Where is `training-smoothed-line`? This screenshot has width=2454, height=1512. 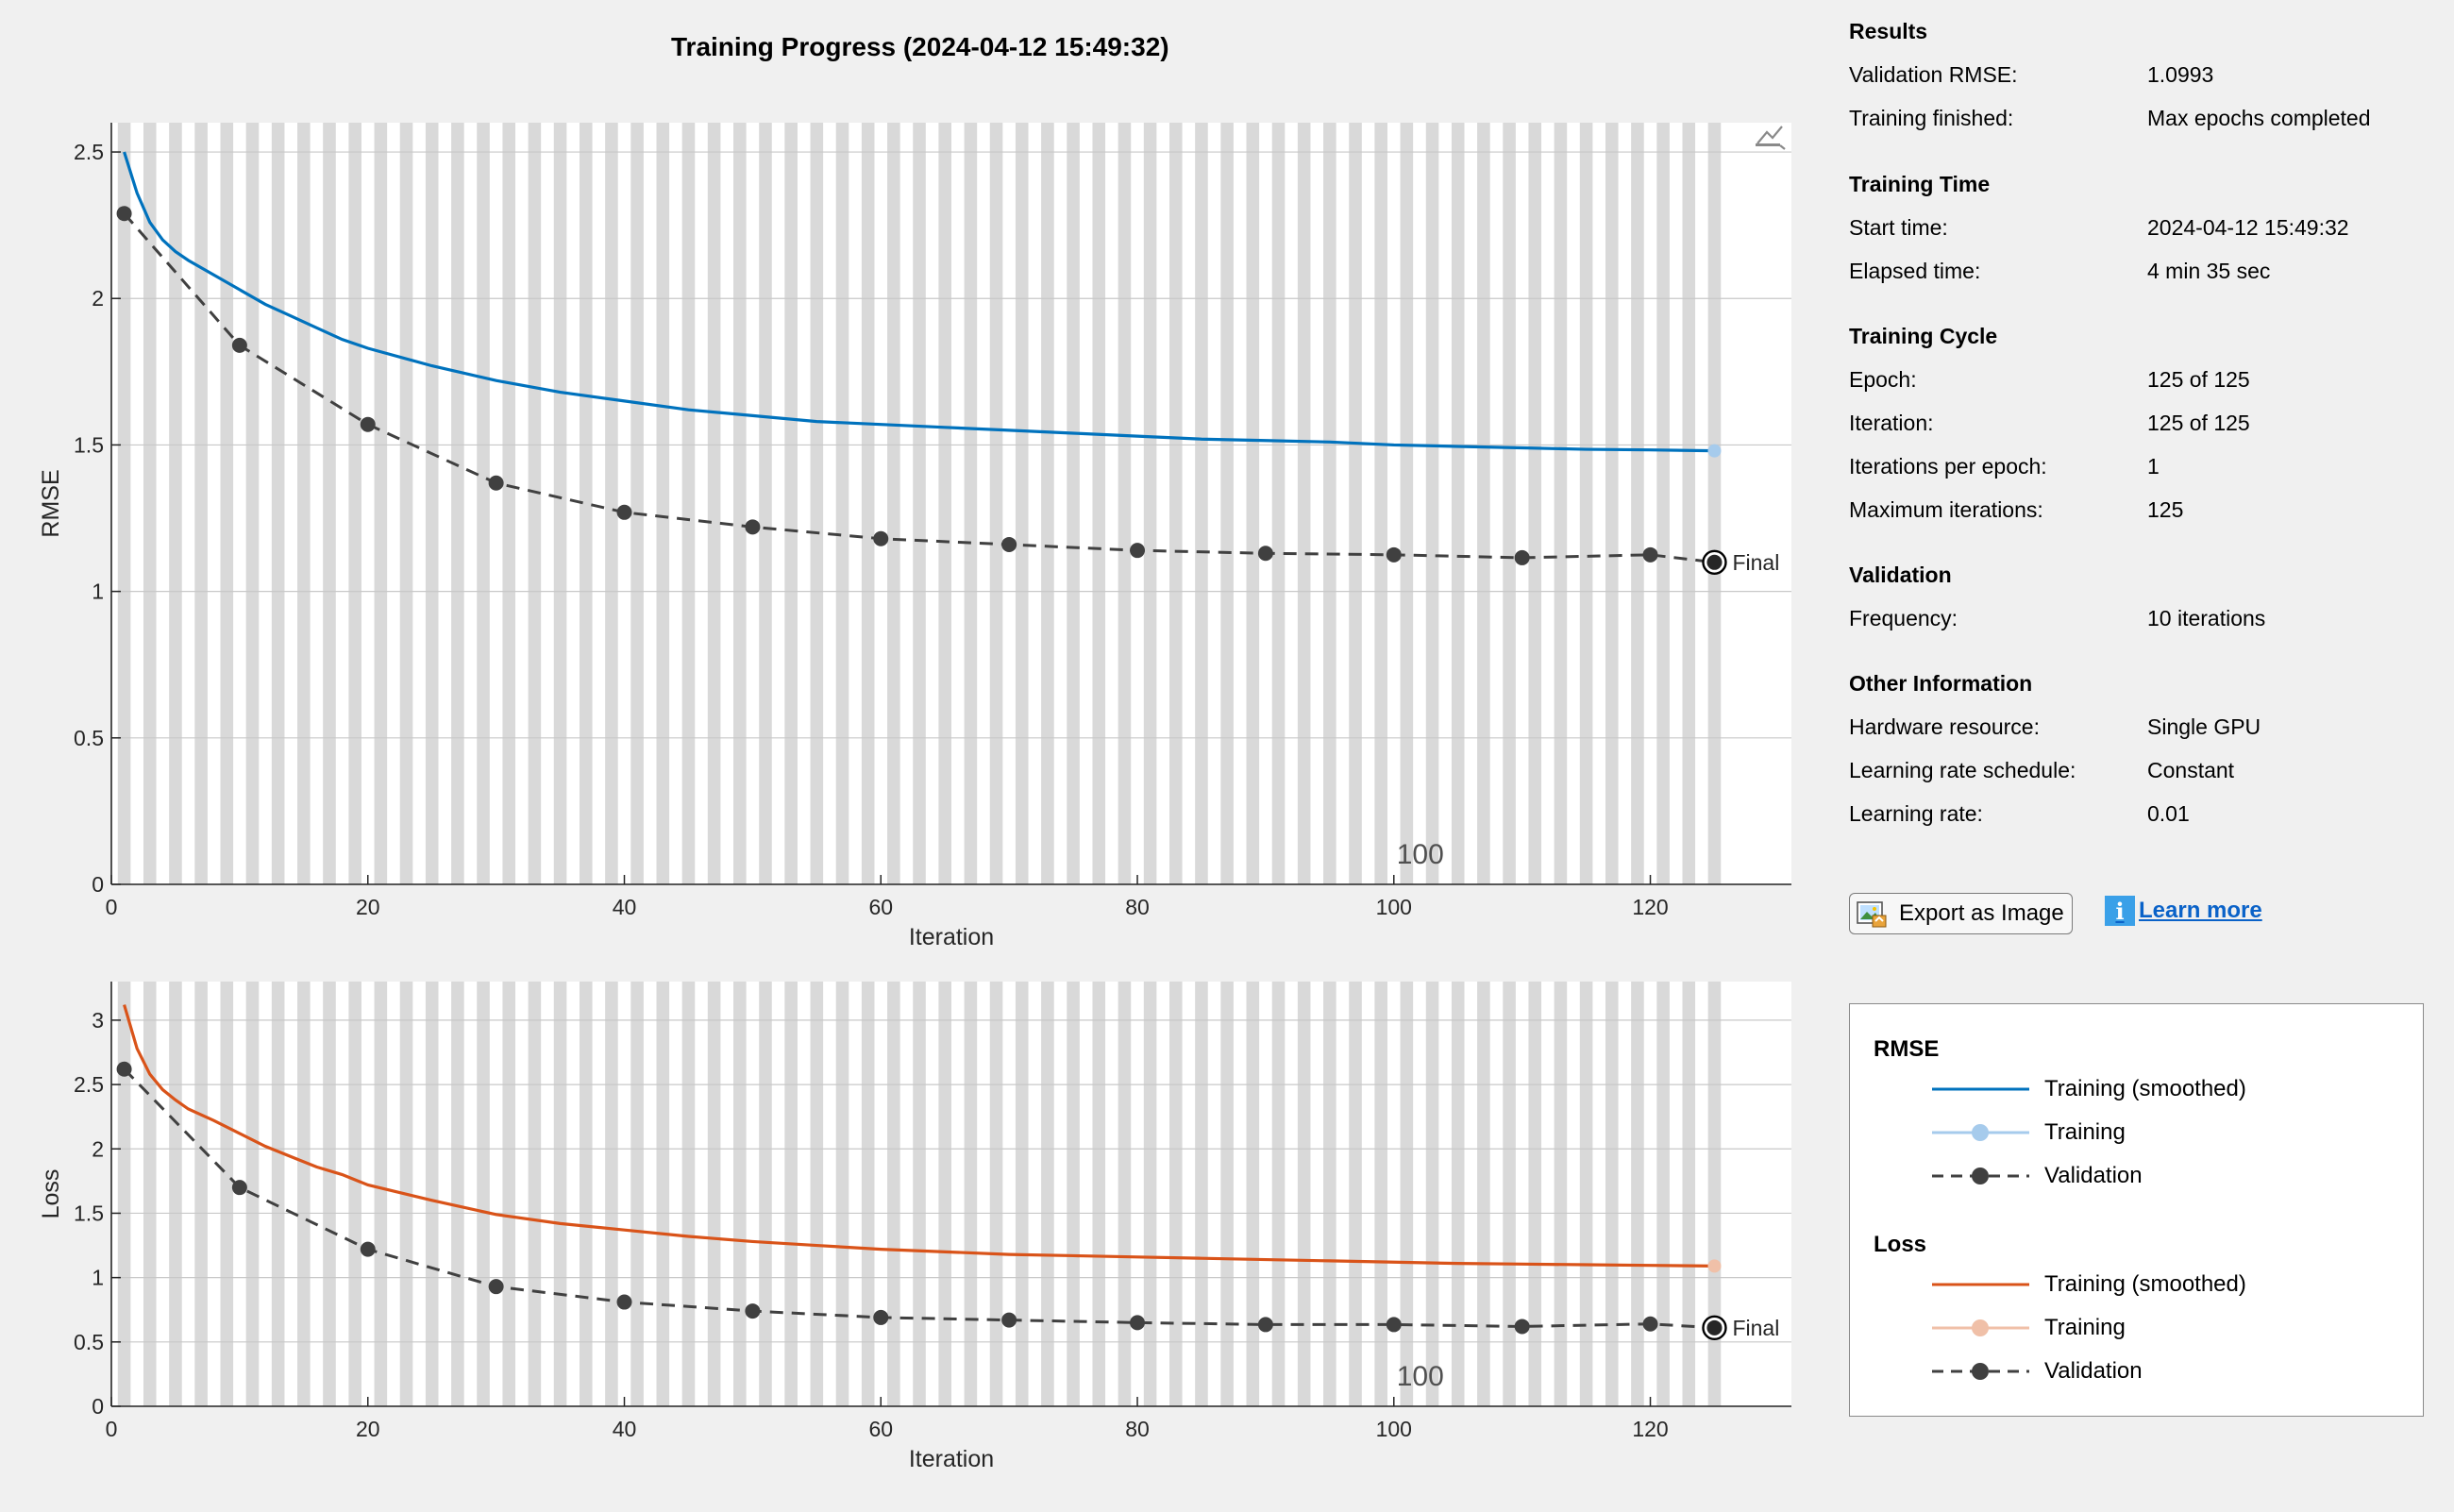 training-smoothed-line is located at coordinates (919, 1136).